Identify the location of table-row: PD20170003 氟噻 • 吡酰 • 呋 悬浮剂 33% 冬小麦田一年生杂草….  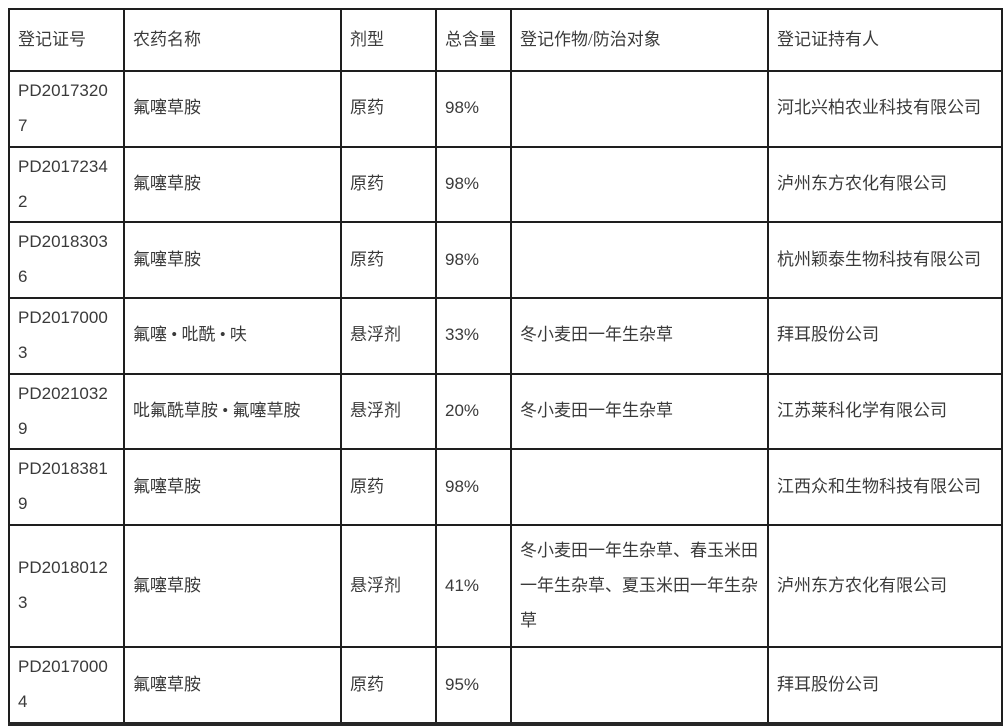
(505, 336).